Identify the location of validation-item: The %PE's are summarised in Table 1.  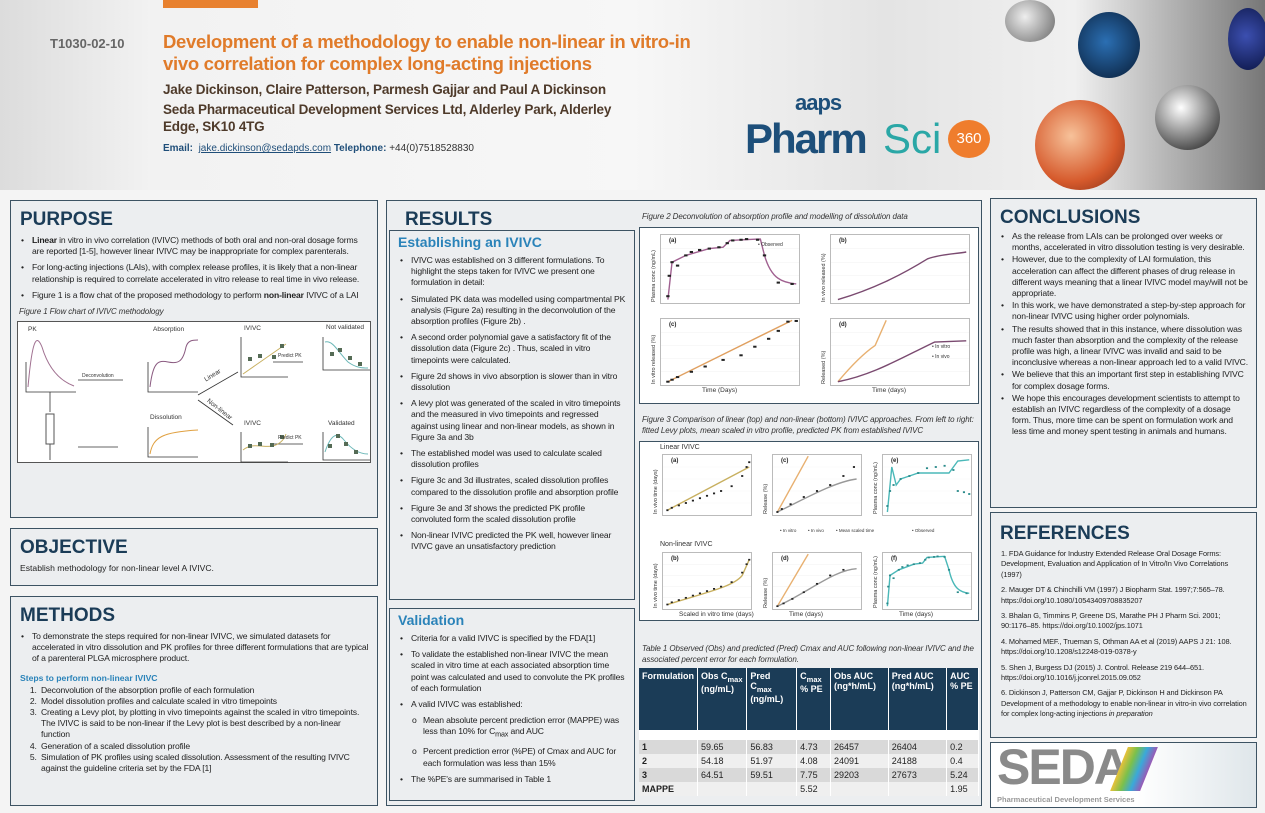
(512, 779).